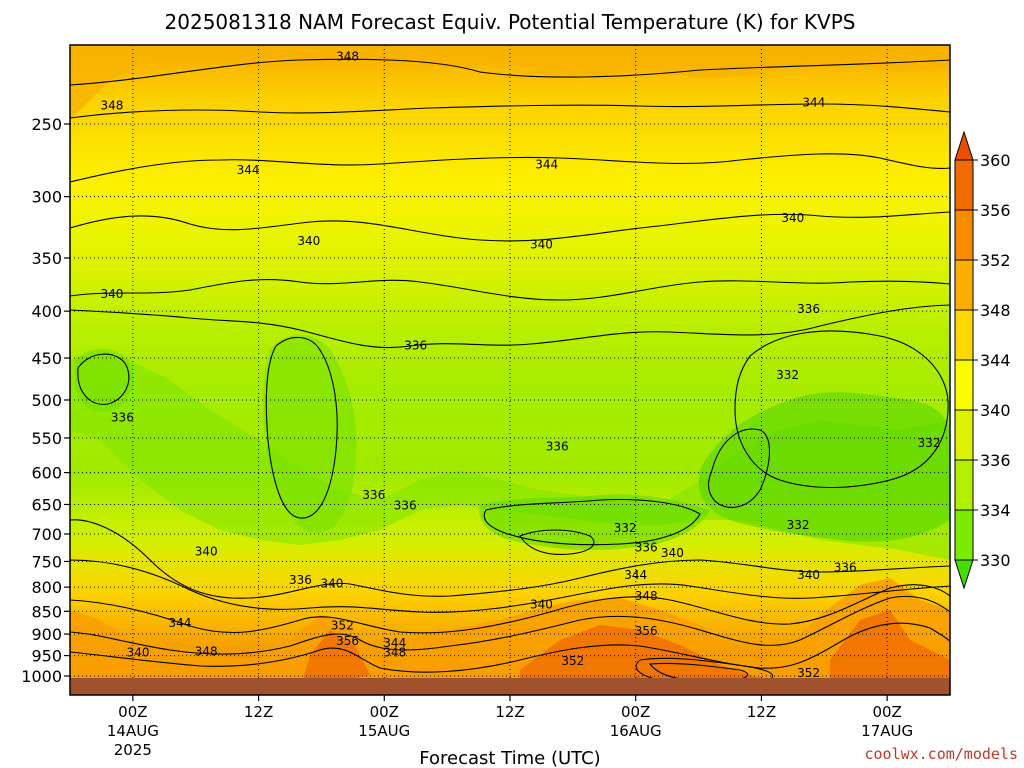  Describe the element at coordinates (46, 197) in the screenshot. I see `y-tick-label: 300` at that location.